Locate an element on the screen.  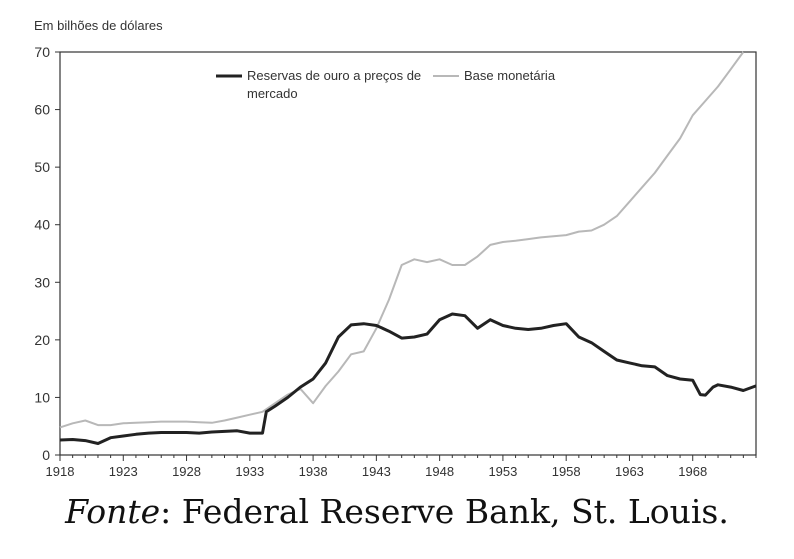
y-axis: 0 10 20 30 40 50 60 70 is located at coordinates (47, 253).